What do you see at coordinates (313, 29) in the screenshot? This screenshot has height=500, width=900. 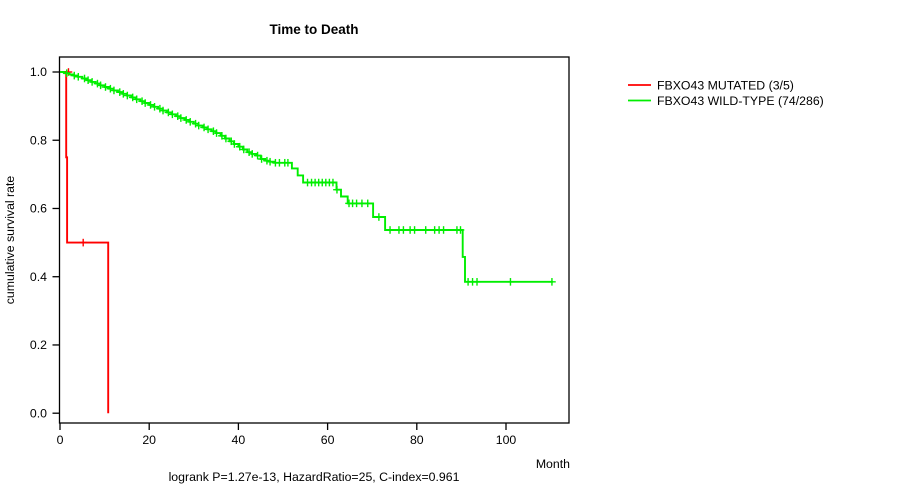 I see `chart-title: Time to Death` at bounding box center [313, 29].